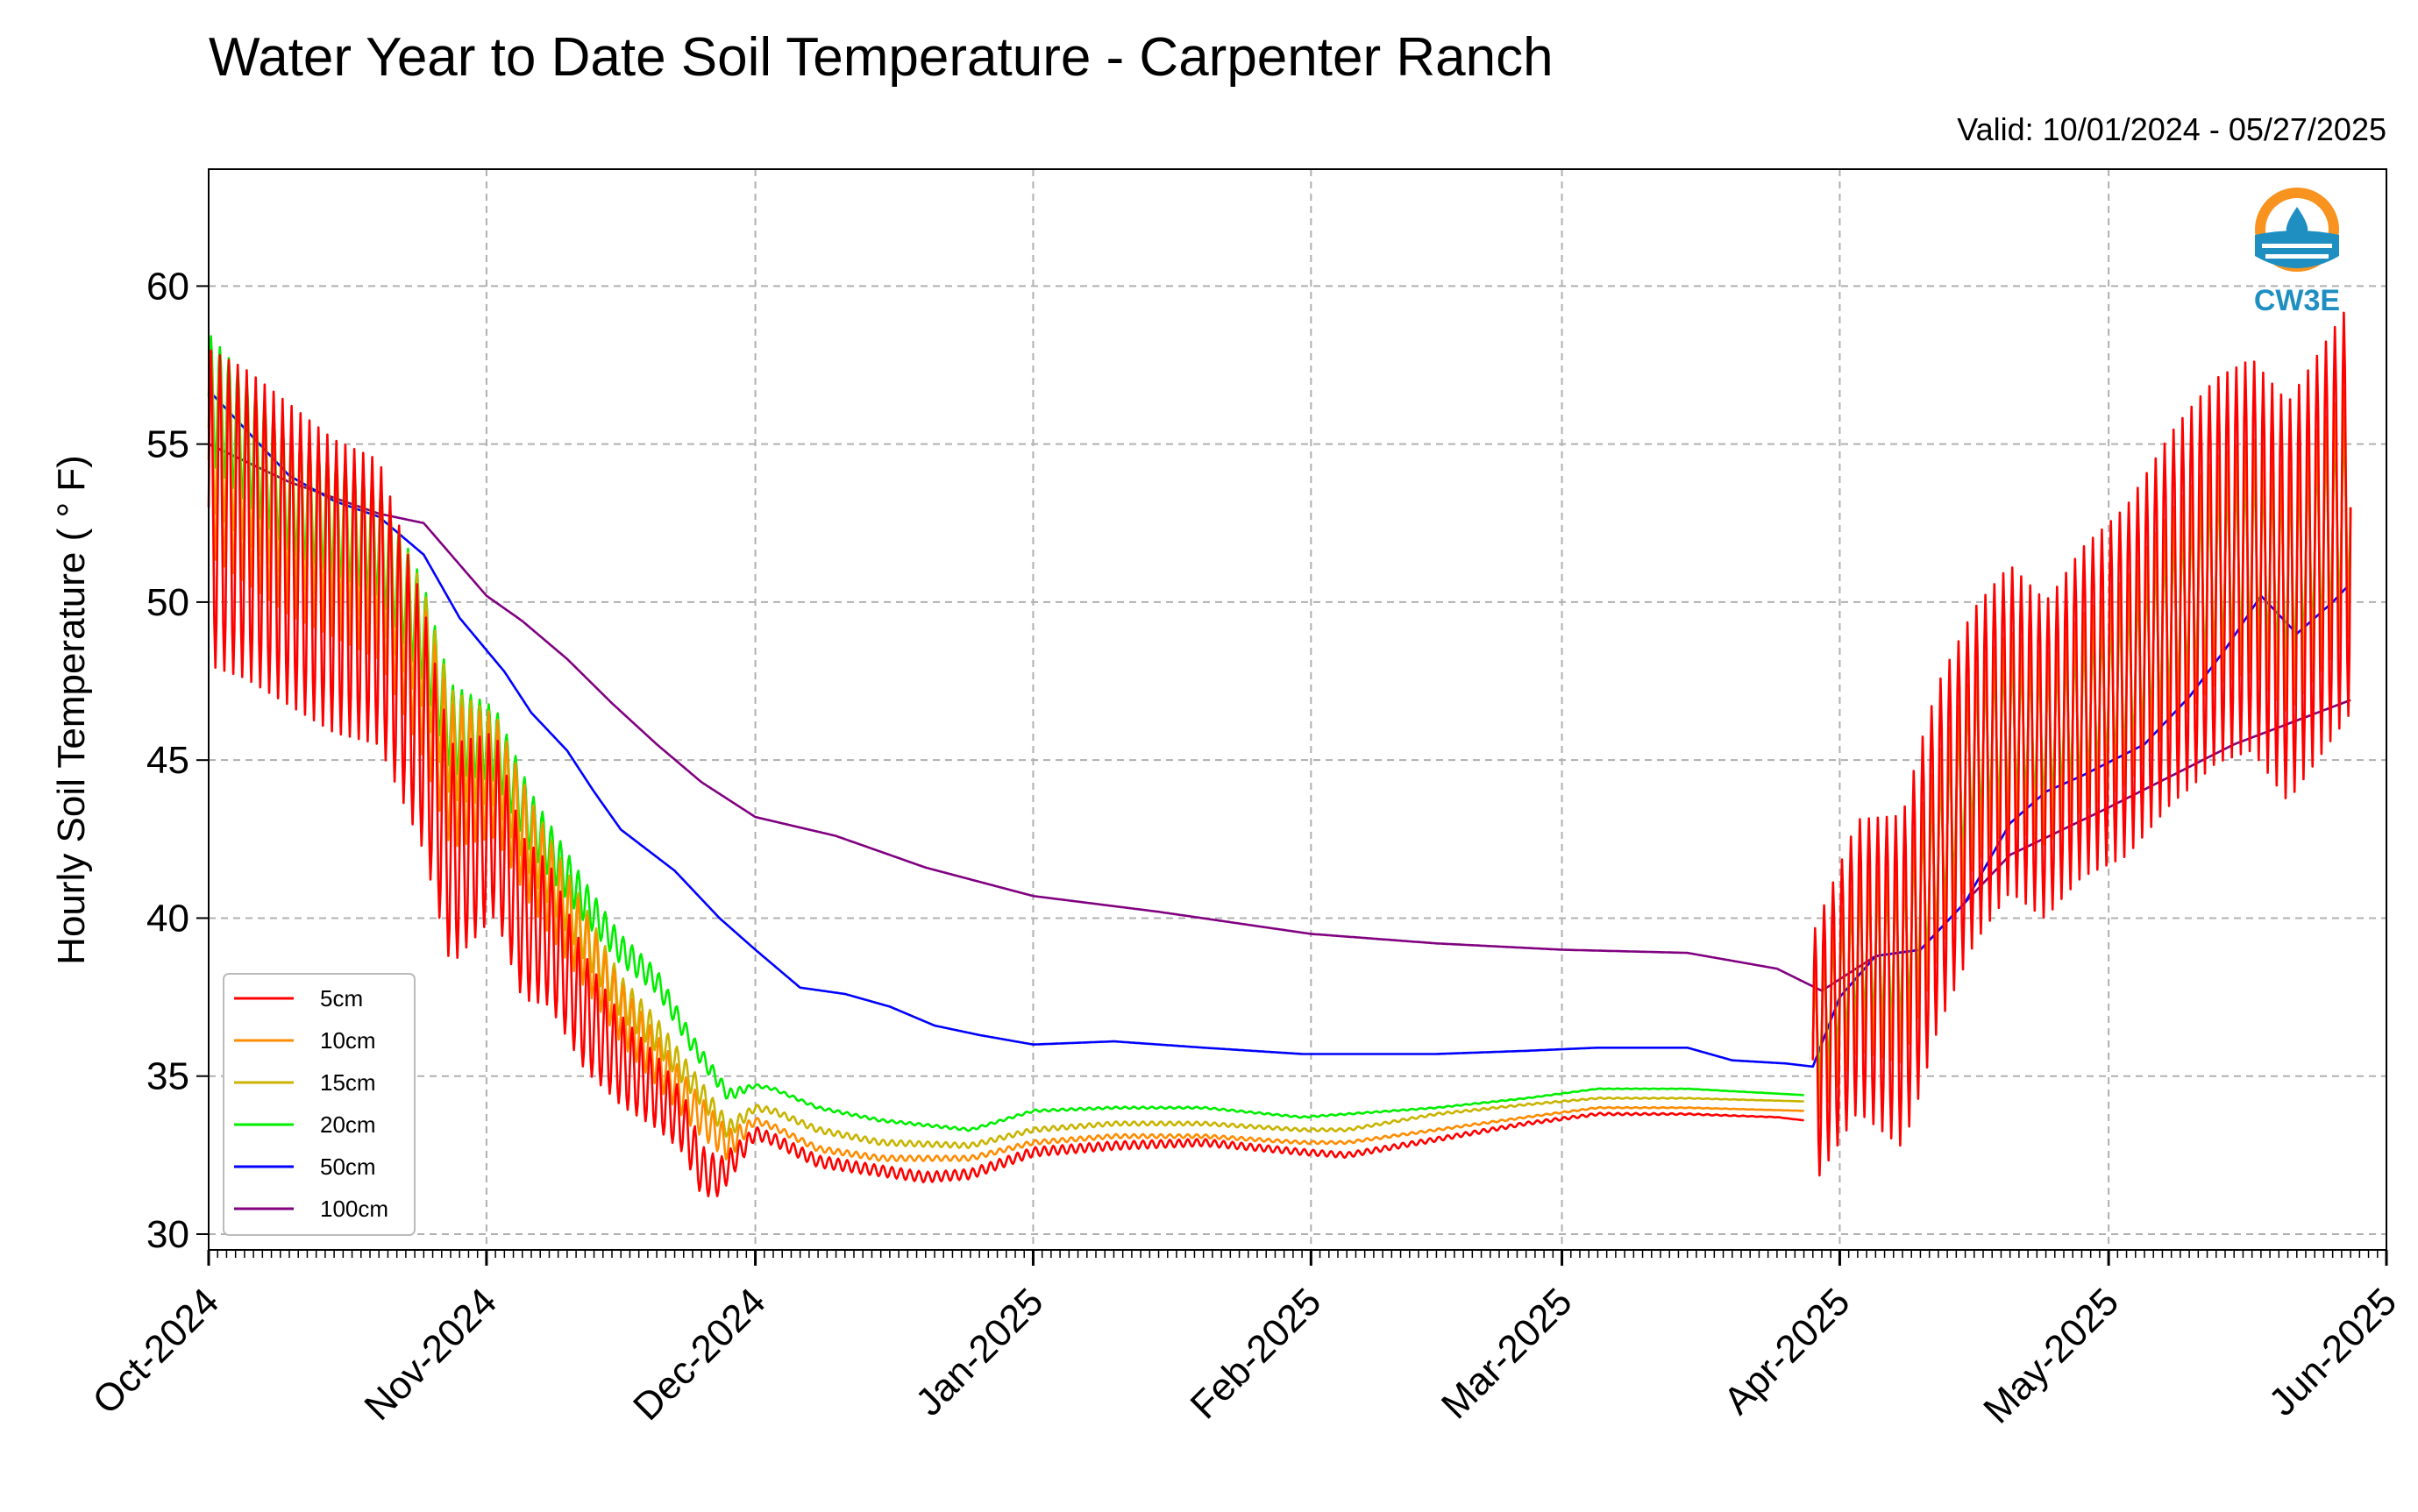 Image resolution: width=2418 pixels, height=1512 pixels. What do you see at coordinates (319, 1104) in the screenshot?
I see `legend: 5cm 10cm 15cm 20cm 50cm 100cm` at bounding box center [319, 1104].